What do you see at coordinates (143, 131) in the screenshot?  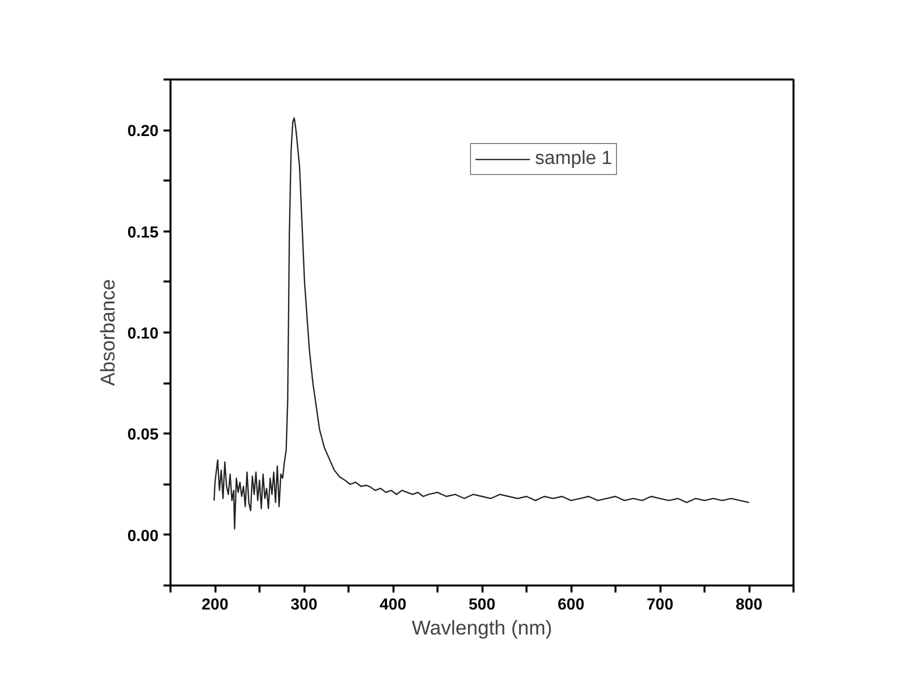 I see `y-tick-label: 0.20` at bounding box center [143, 131].